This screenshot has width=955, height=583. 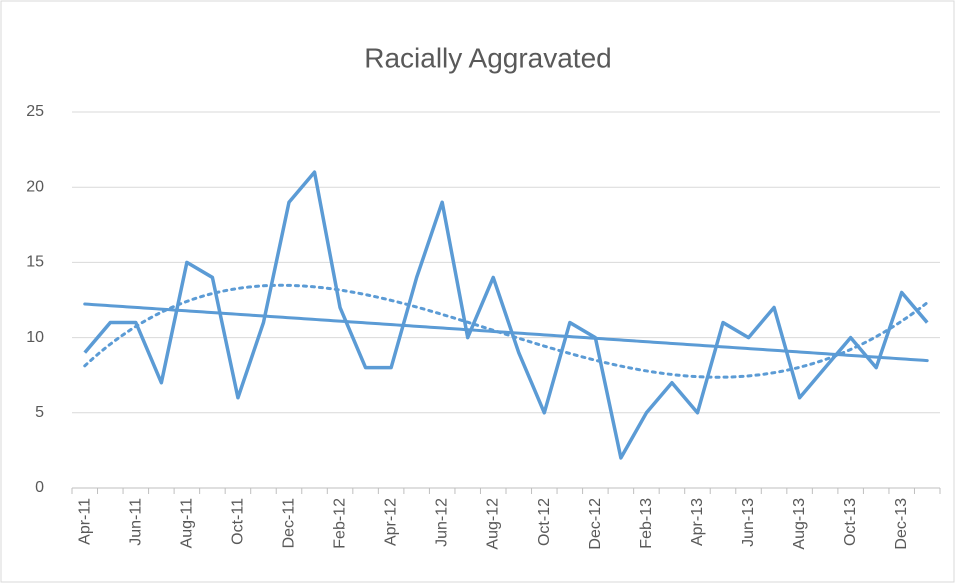 What do you see at coordinates (850, 522) in the screenshot?
I see `x-tick-label: Oct-13` at bounding box center [850, 522].